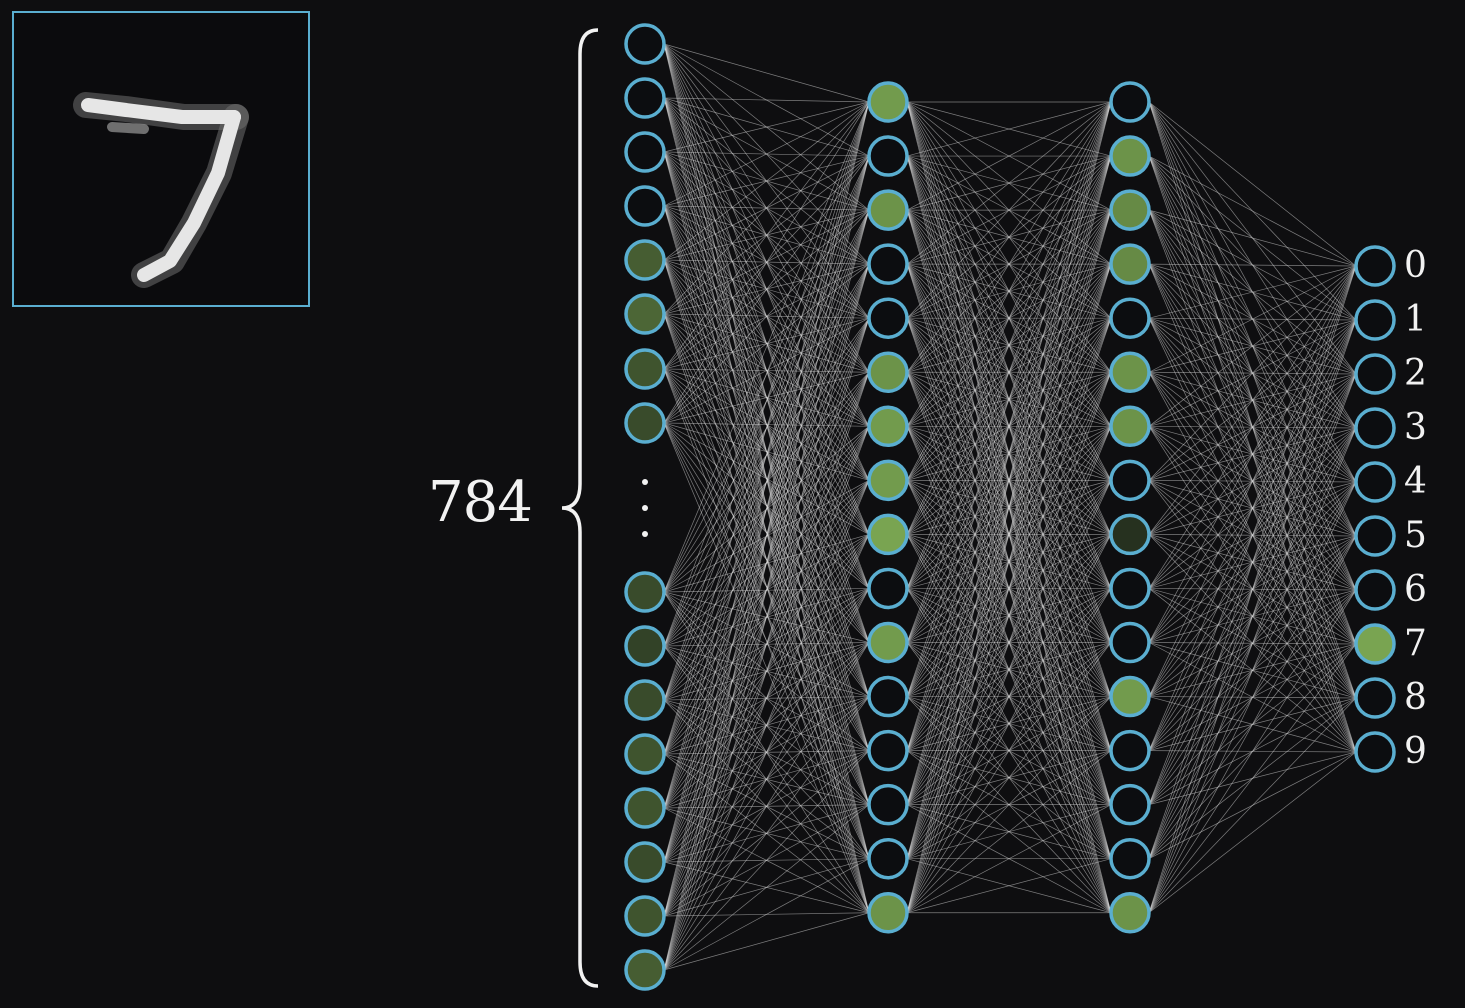 The height and width of the screenshot is (1008, 1465). Describe the element at coordinates (1415, 319) in the screenshot. I see `output-label-1: 1` at that location.